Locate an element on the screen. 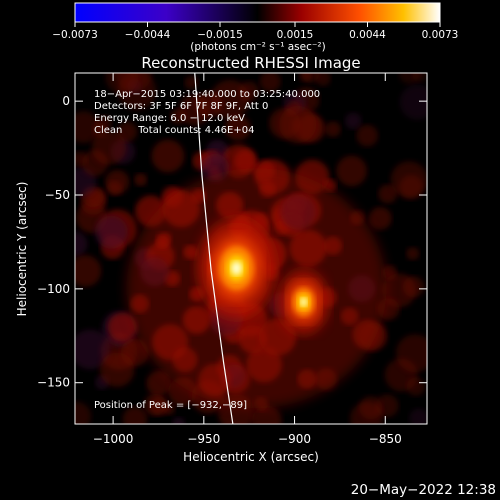  info-line-energy-range: Energy Range: 6.0 − 12.0 keV is located at coordinates (169, 118).